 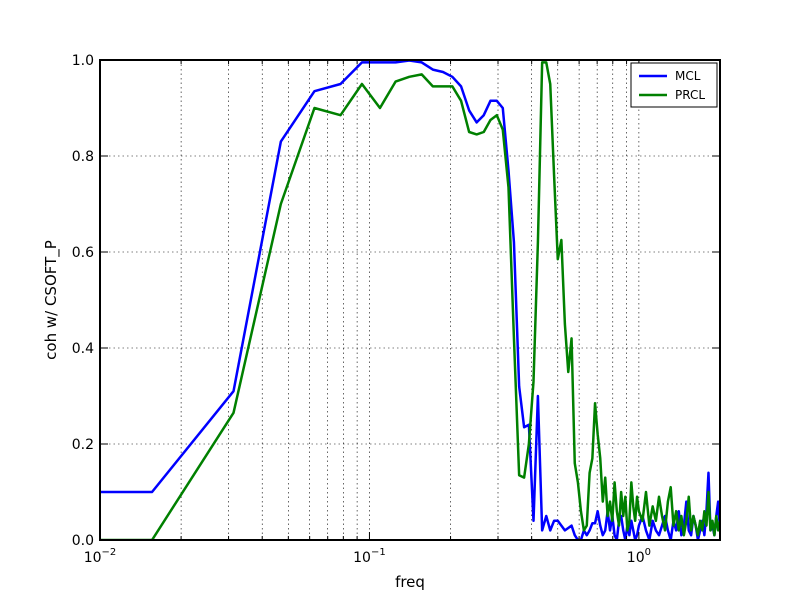 What do you see at coordinates (83, 349) in the screenshot?
I see `y-tick-label: 0.4` at bounding box center [83, 349].